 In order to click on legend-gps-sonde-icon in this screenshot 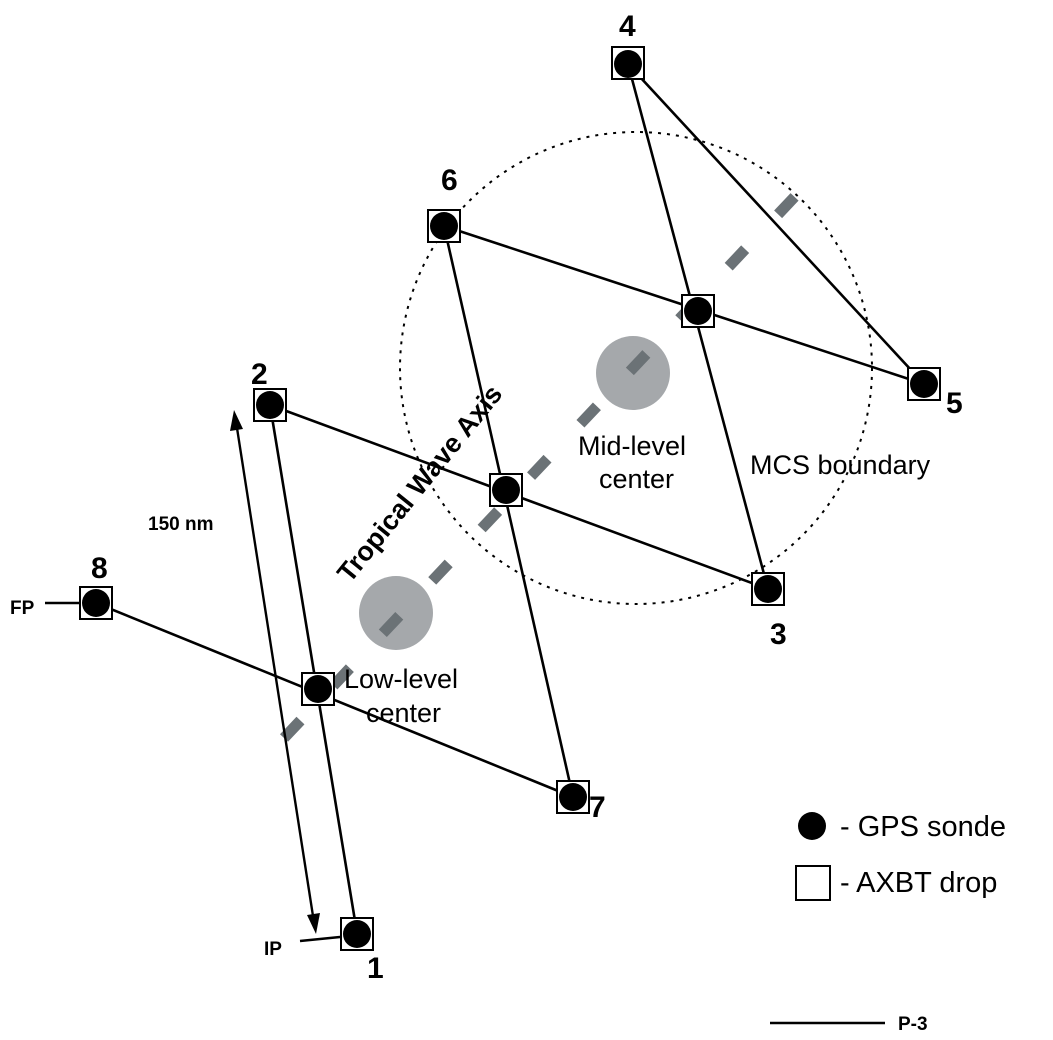, I will do `click(812, 826)`.